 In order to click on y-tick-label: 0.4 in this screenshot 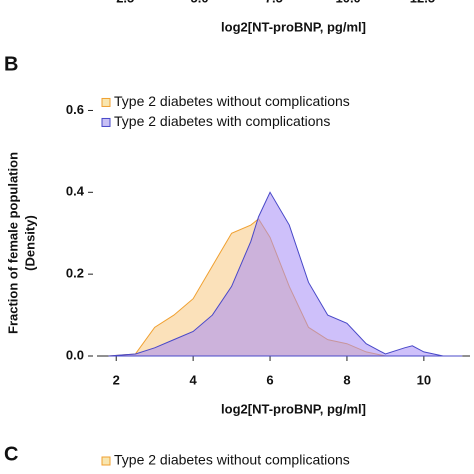, I will do `click(75, 191)`.